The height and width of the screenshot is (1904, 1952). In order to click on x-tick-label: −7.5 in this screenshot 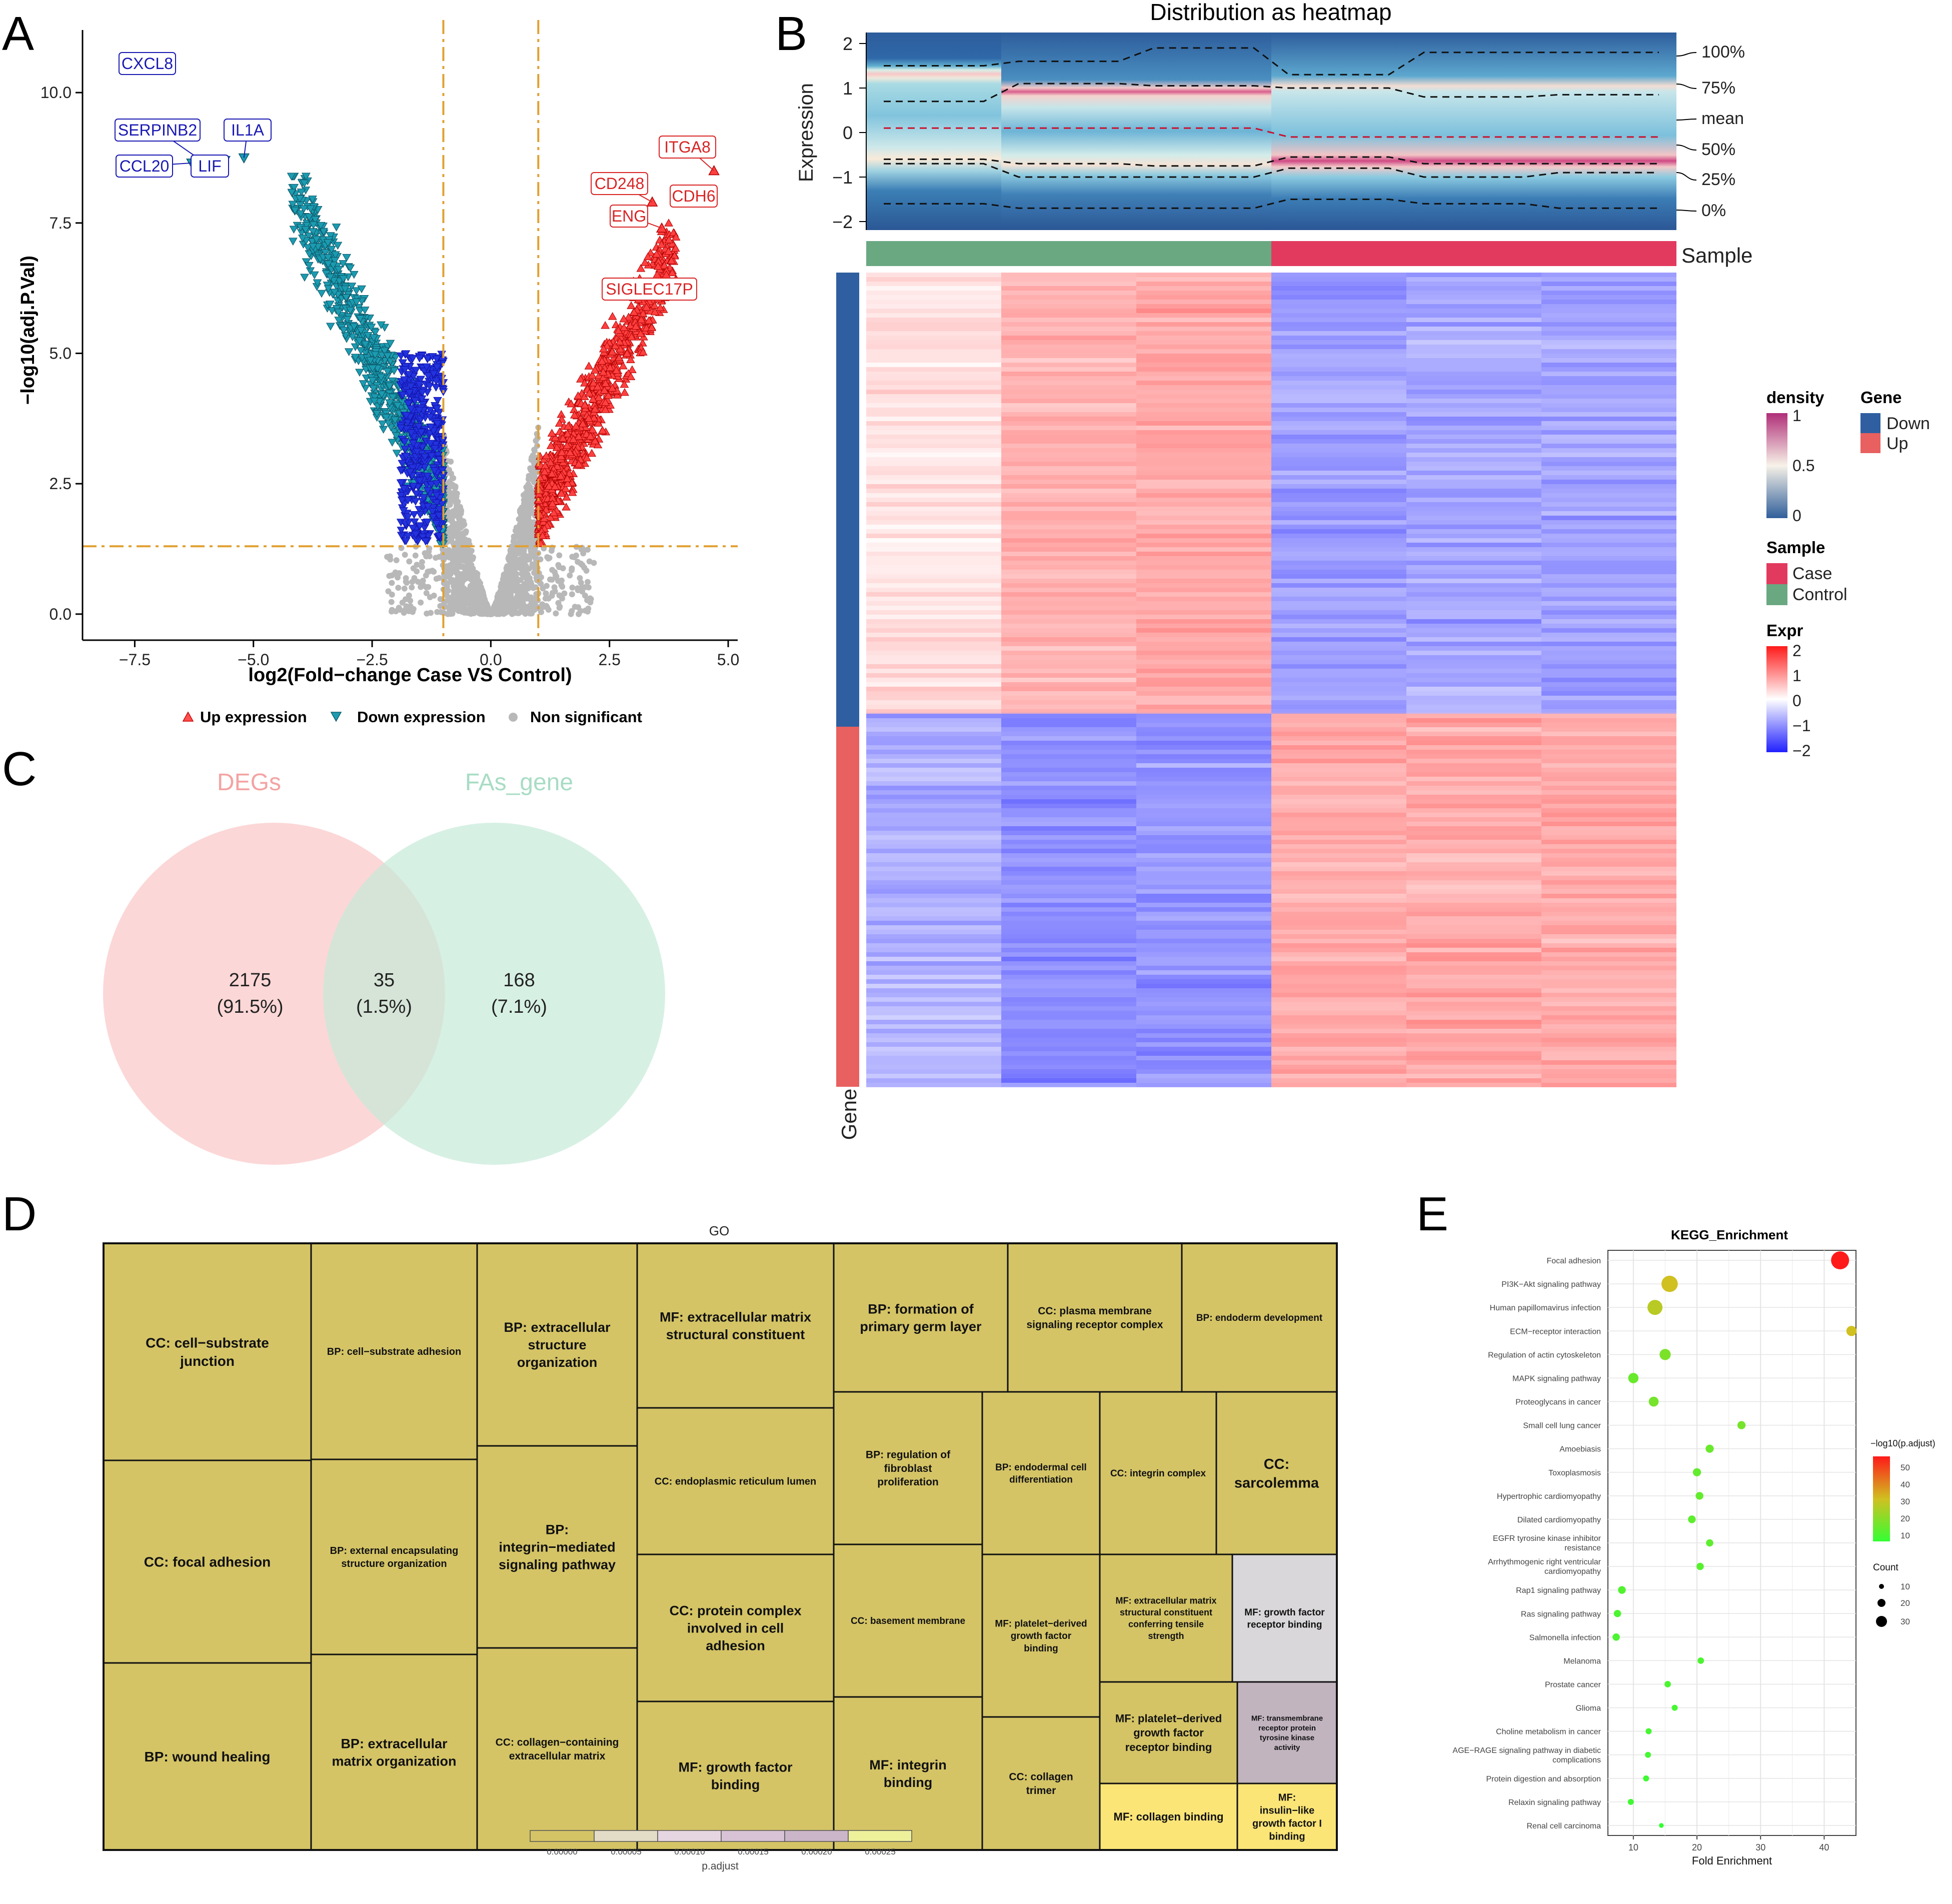, I will do `click(135, 660)`.